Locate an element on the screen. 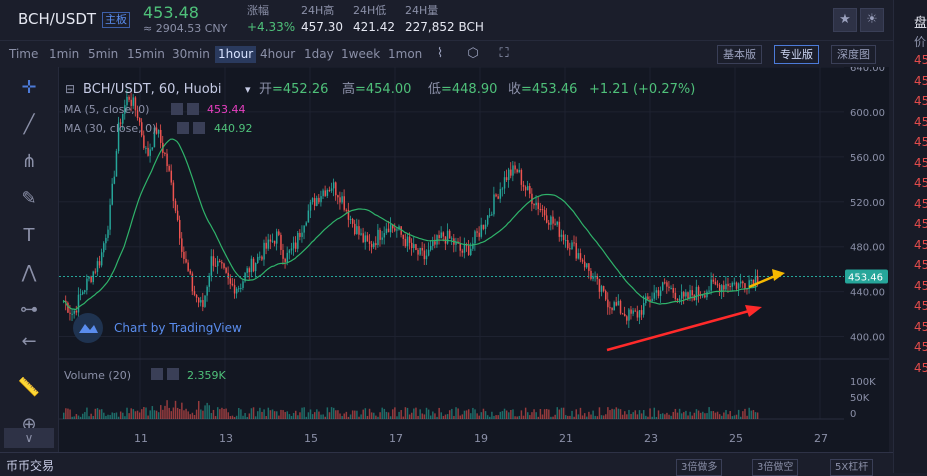 The image size is (927, 476). measure-icon: ⊶ is located at coordinates (29, 309).